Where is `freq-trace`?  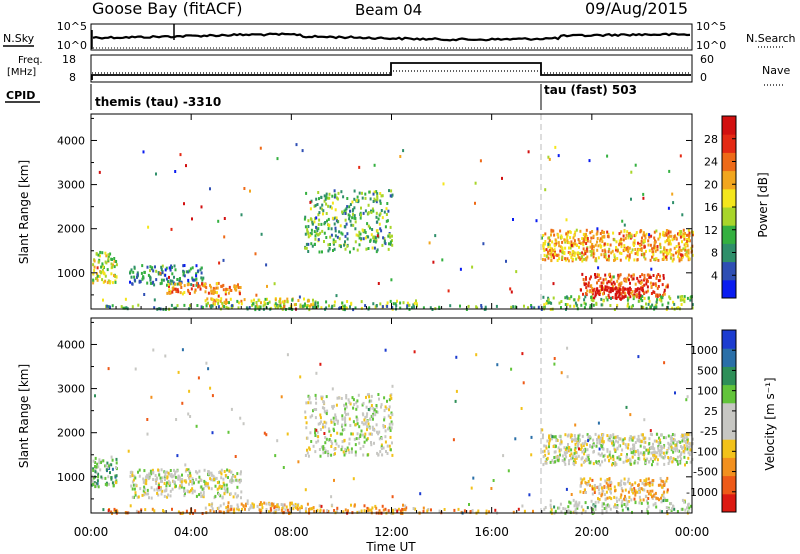 freq-trace is located at coordinates (391, 71).